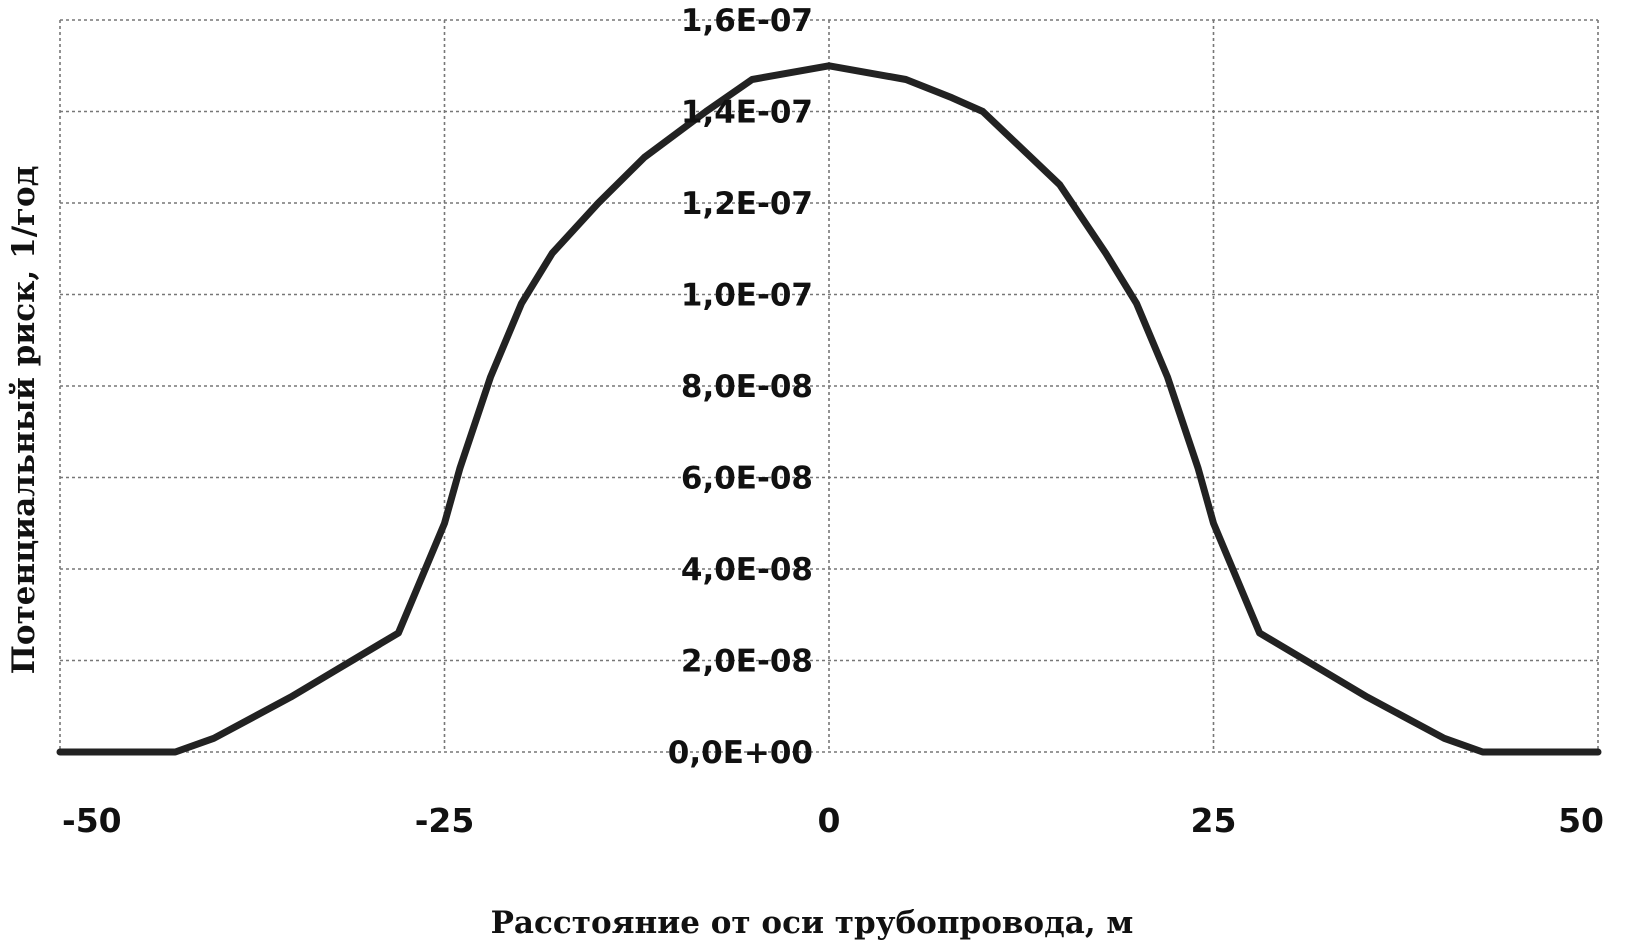 The height and width of the screenshot is (950, 1628). What do you see at coordinates (747, 296) in the screenshot?
I see `y-tick-label: 1,0E-07` at bounding box center [747, 296].